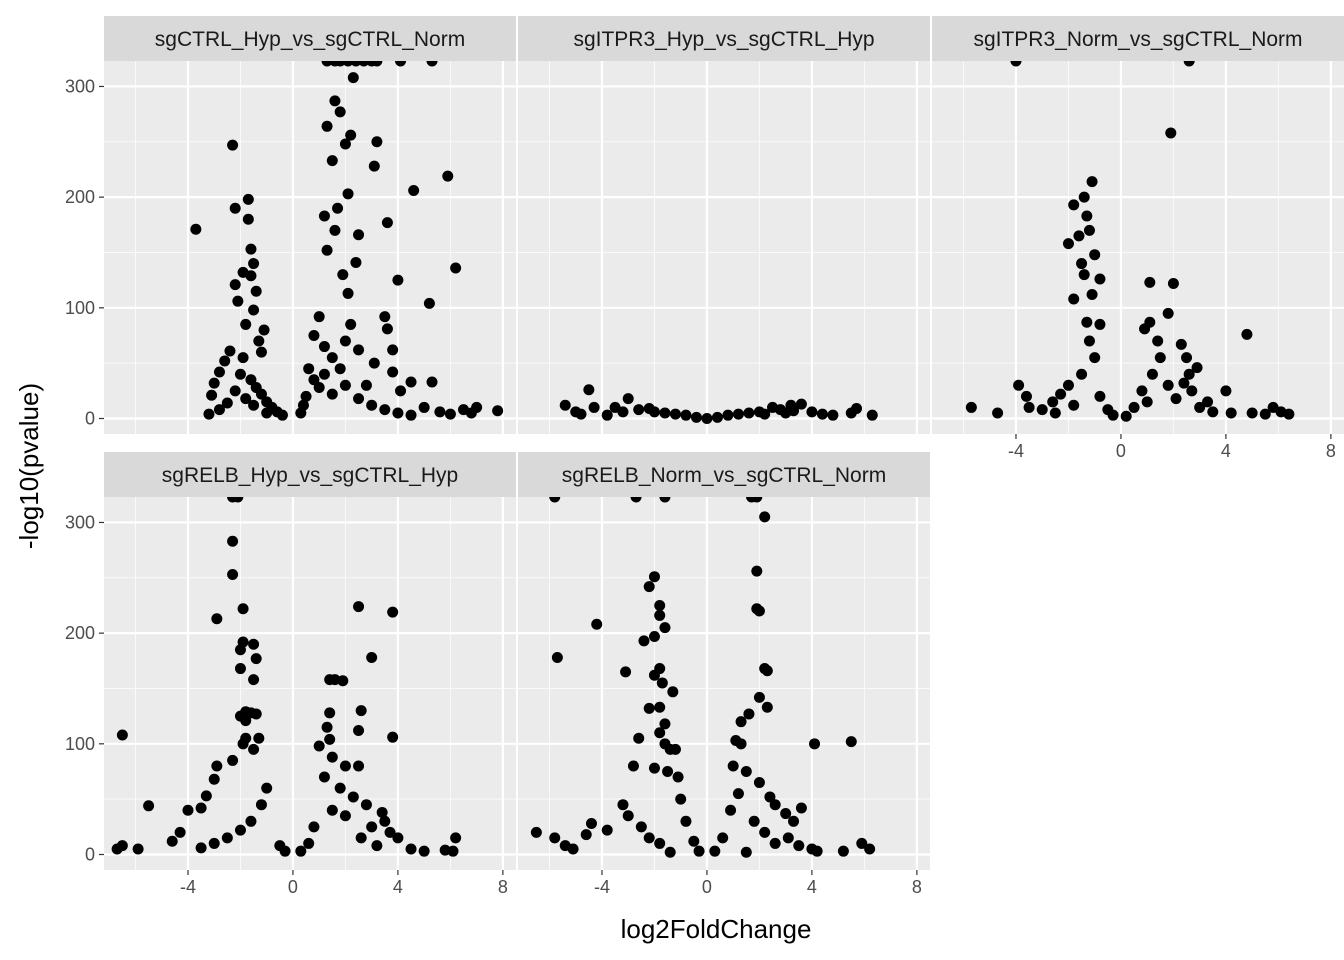 The image size is (1344, 960). What do you see at coordinates (293, 887) in the screenshot?
I see `x-tick-label: 0` at bounding box center [293, 887].